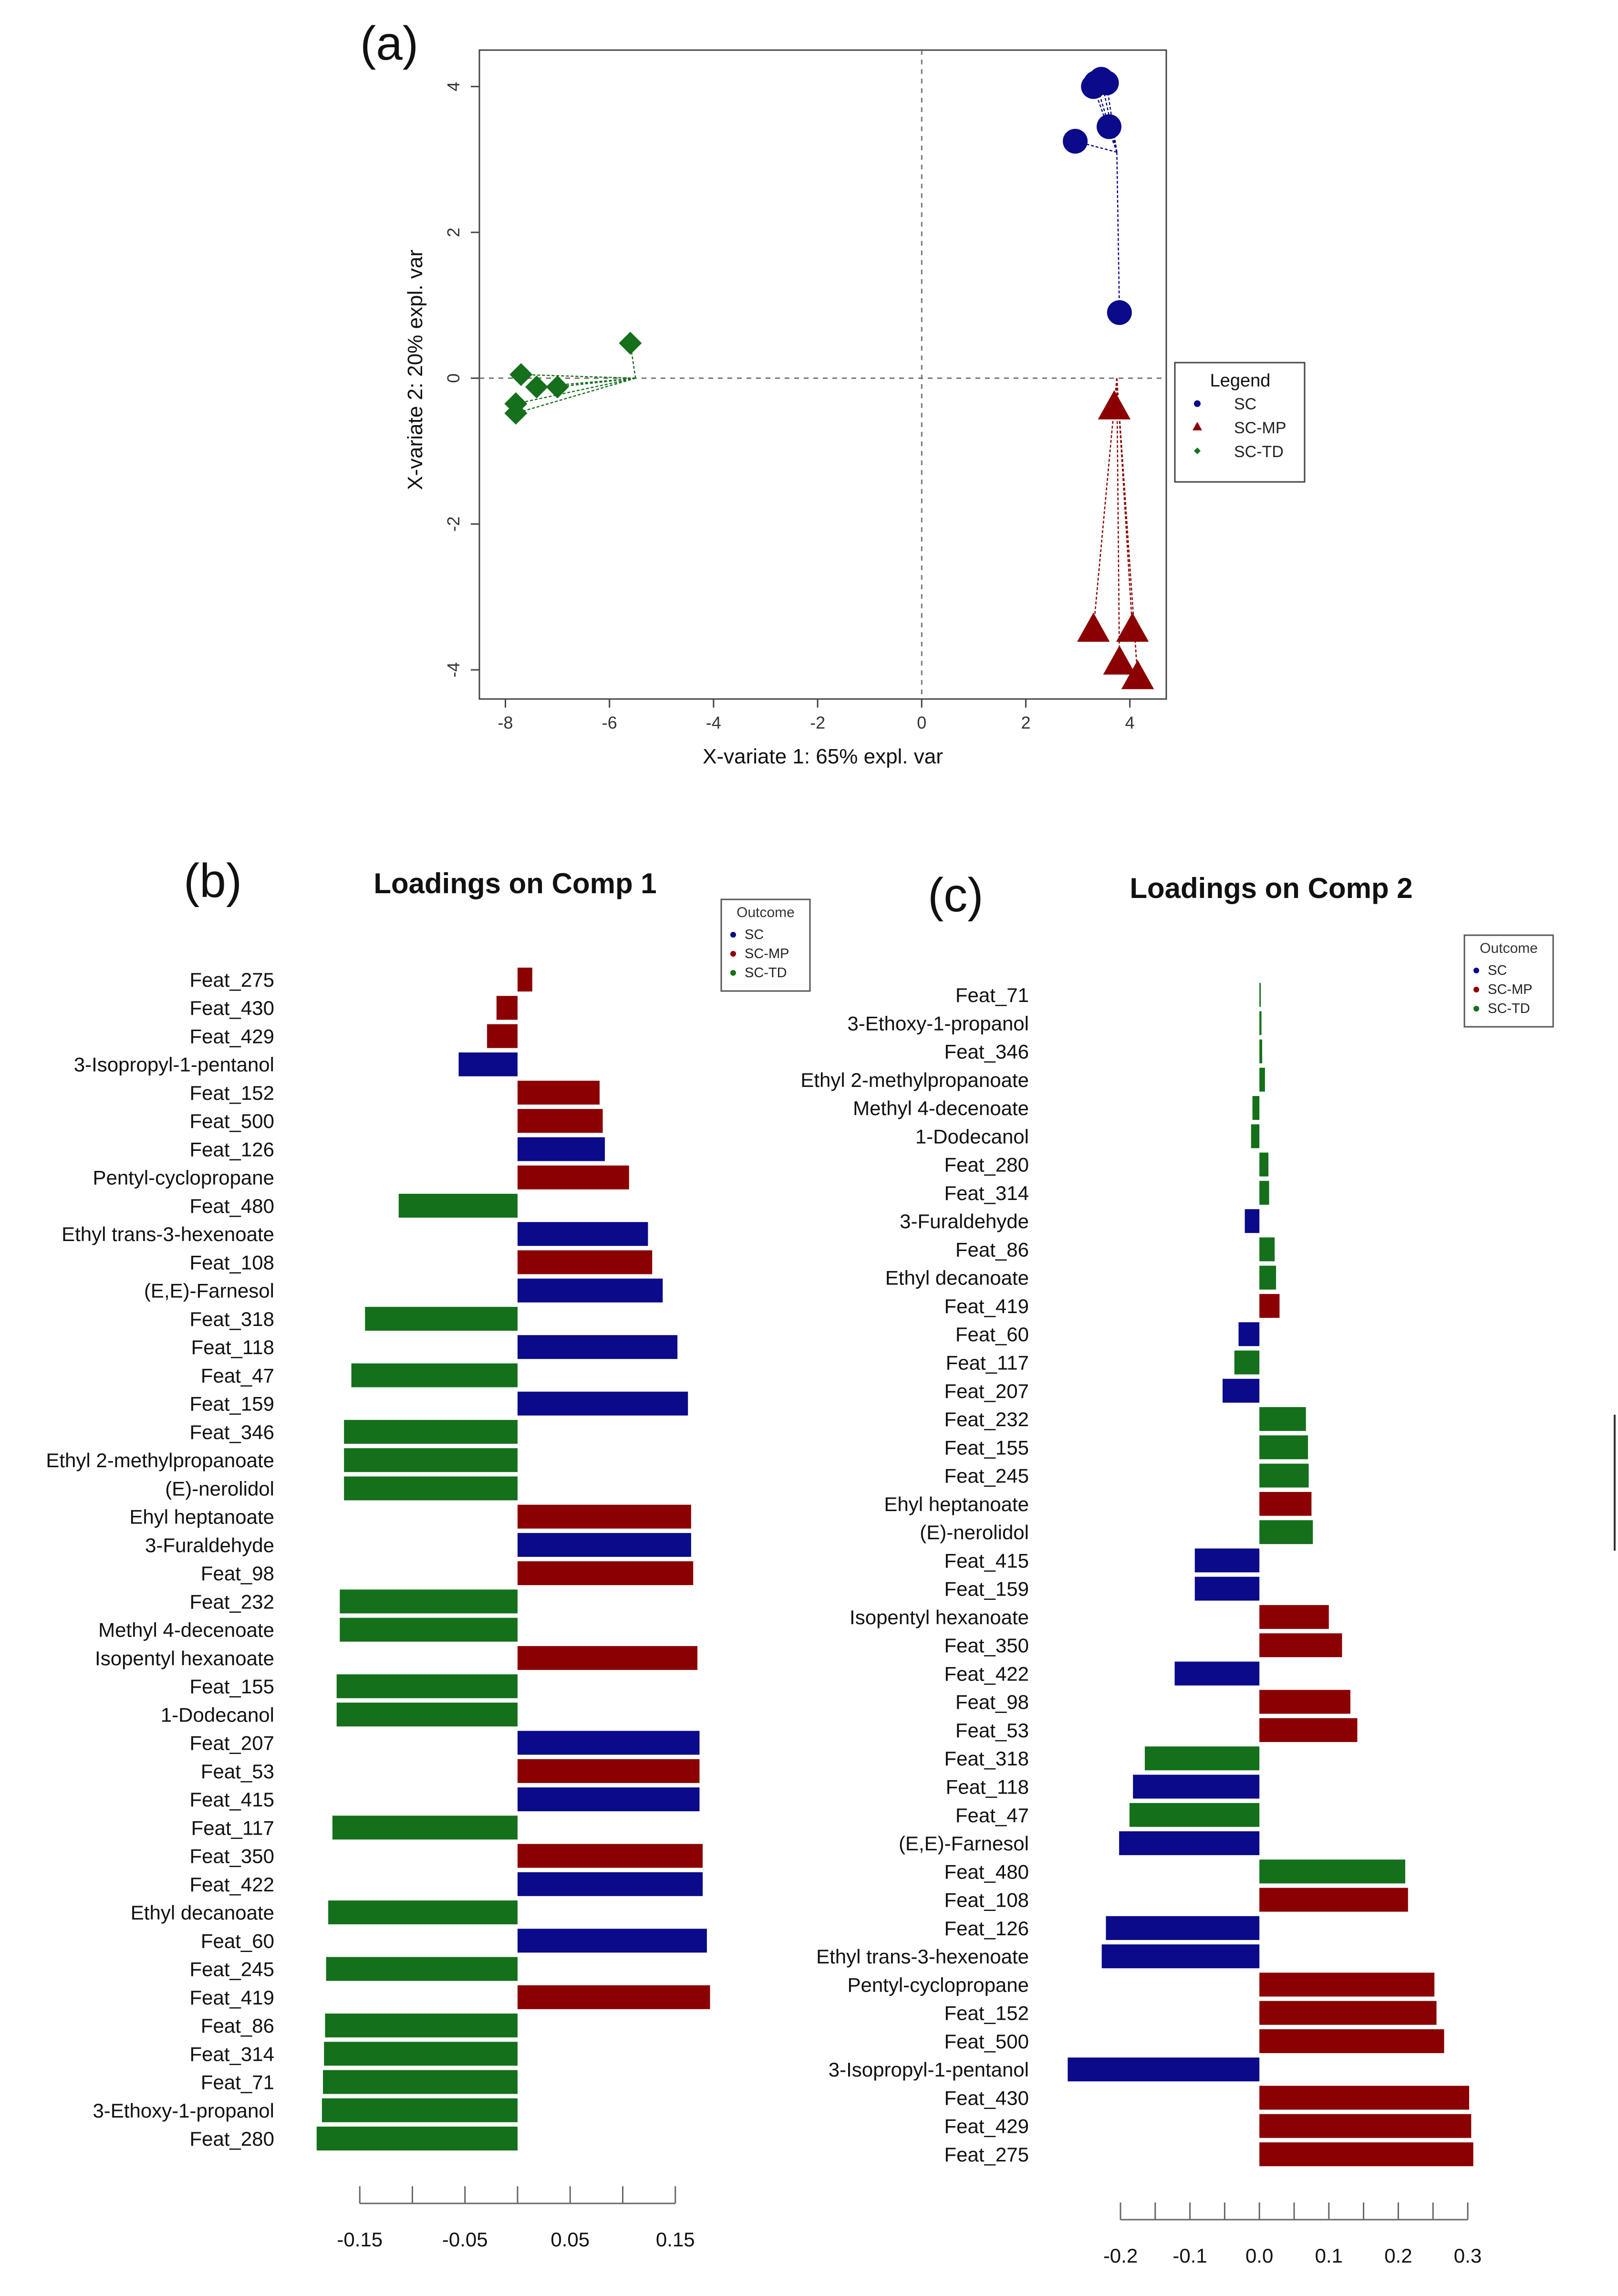  What do you see at coordinates (605, 1545) in the screenshot?
I see `bar-3-furaldehyde` at bounding box center [605, 1545].